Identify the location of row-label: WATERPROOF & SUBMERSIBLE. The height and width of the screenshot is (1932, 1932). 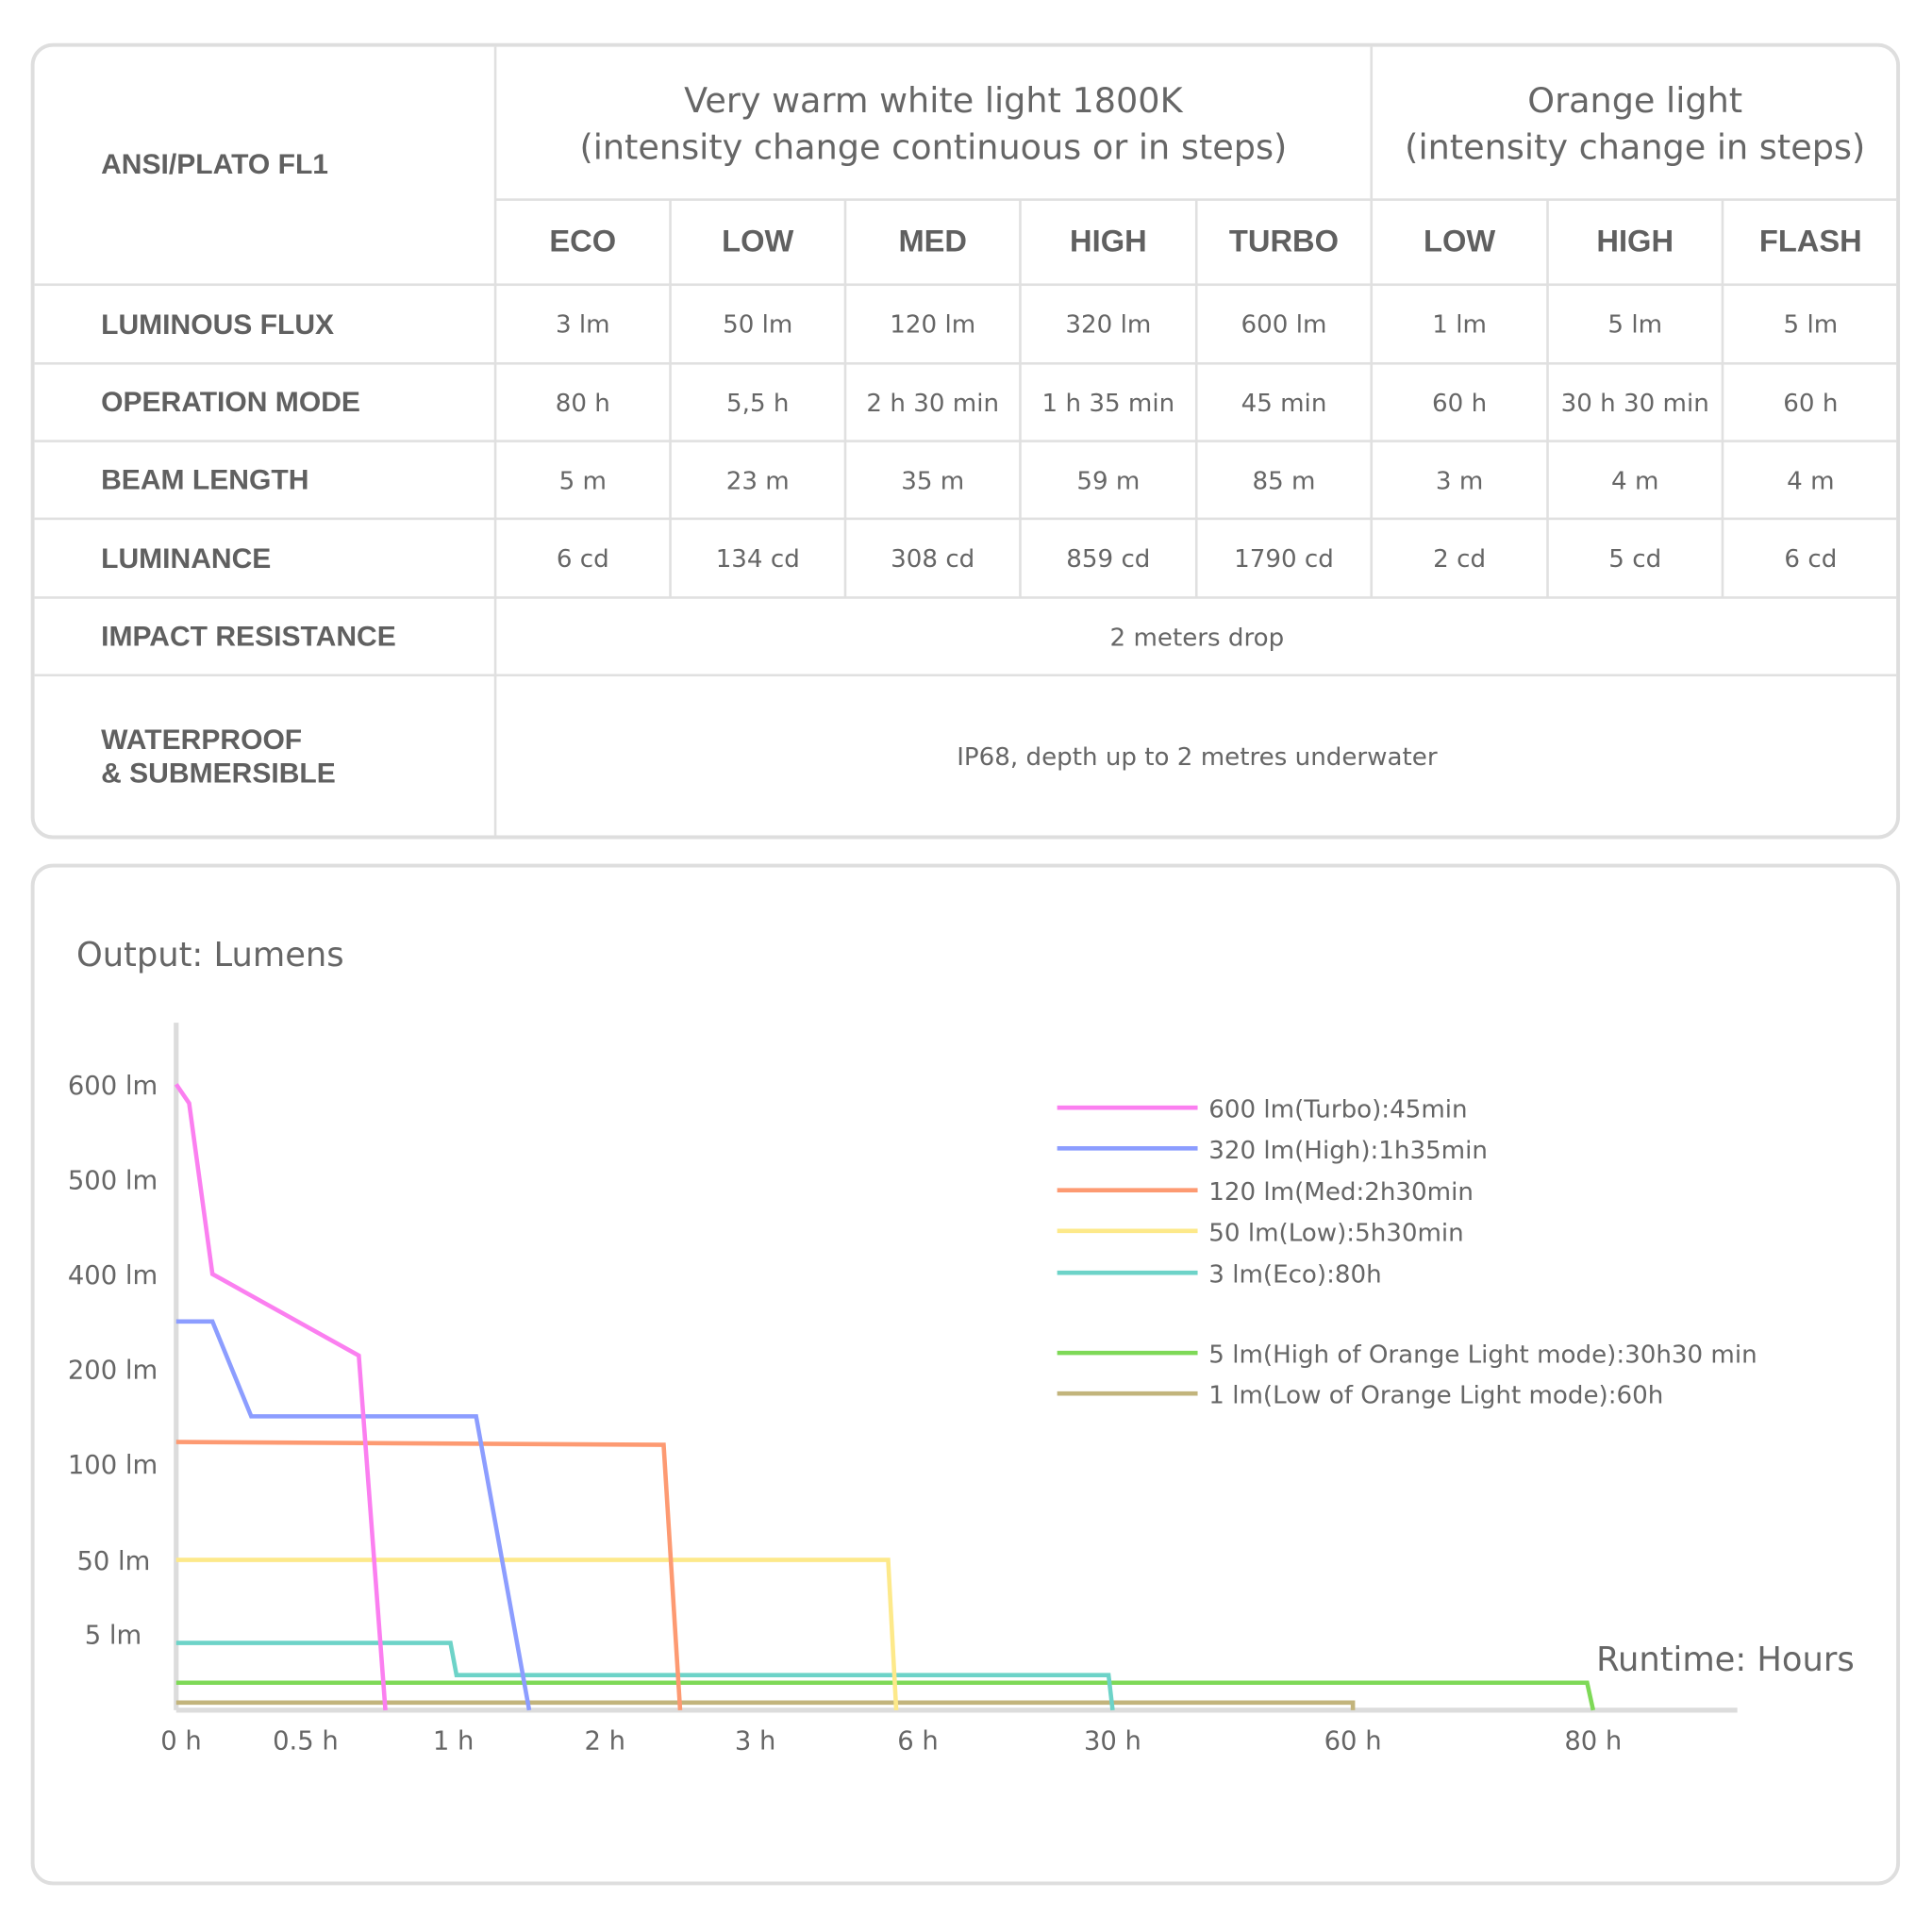
(265, 756).